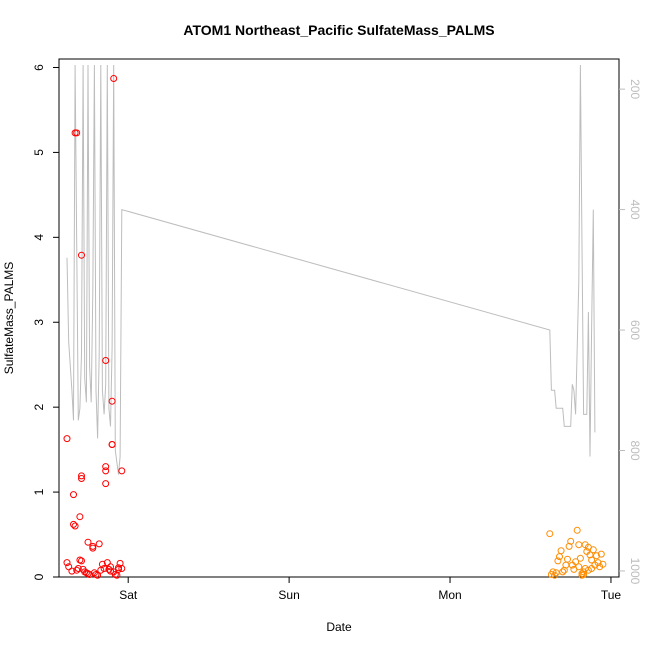  Describe the element at coordinates (9, 318) in the screenshot. I see `y-axis-label: SulfateMass_PALMS` at that location.